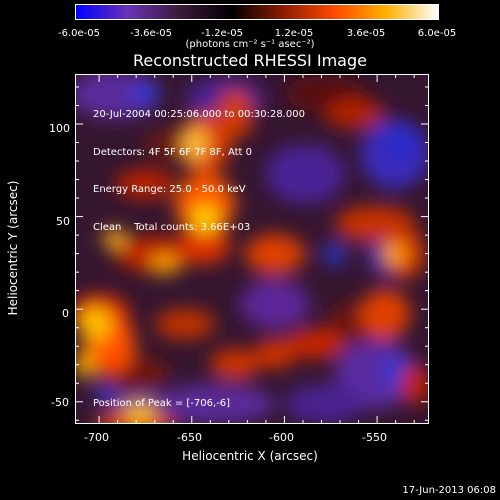 This screenshot has height=500, width=500. I want to click on colorbar-tick: 3.6e-05, so click(366, 33).